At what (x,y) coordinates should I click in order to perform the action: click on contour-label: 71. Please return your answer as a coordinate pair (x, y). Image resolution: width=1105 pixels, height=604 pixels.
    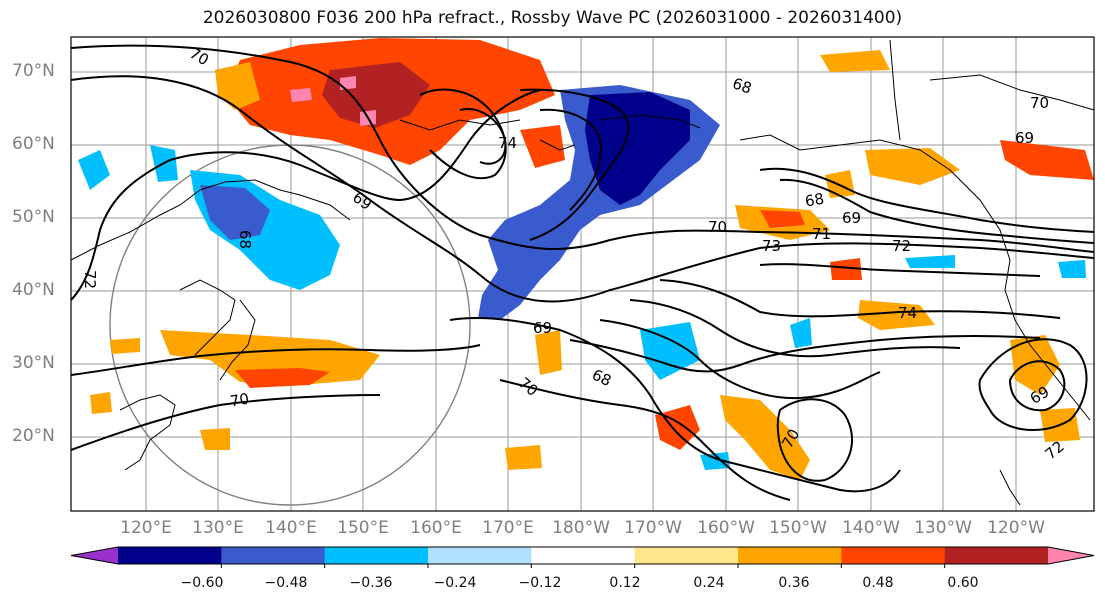
    Looking at the image, I should click on (821, 234).